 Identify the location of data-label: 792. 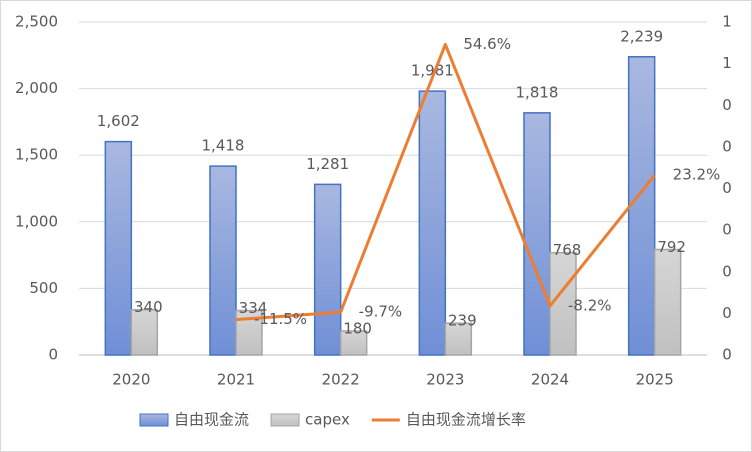
(671, 247).